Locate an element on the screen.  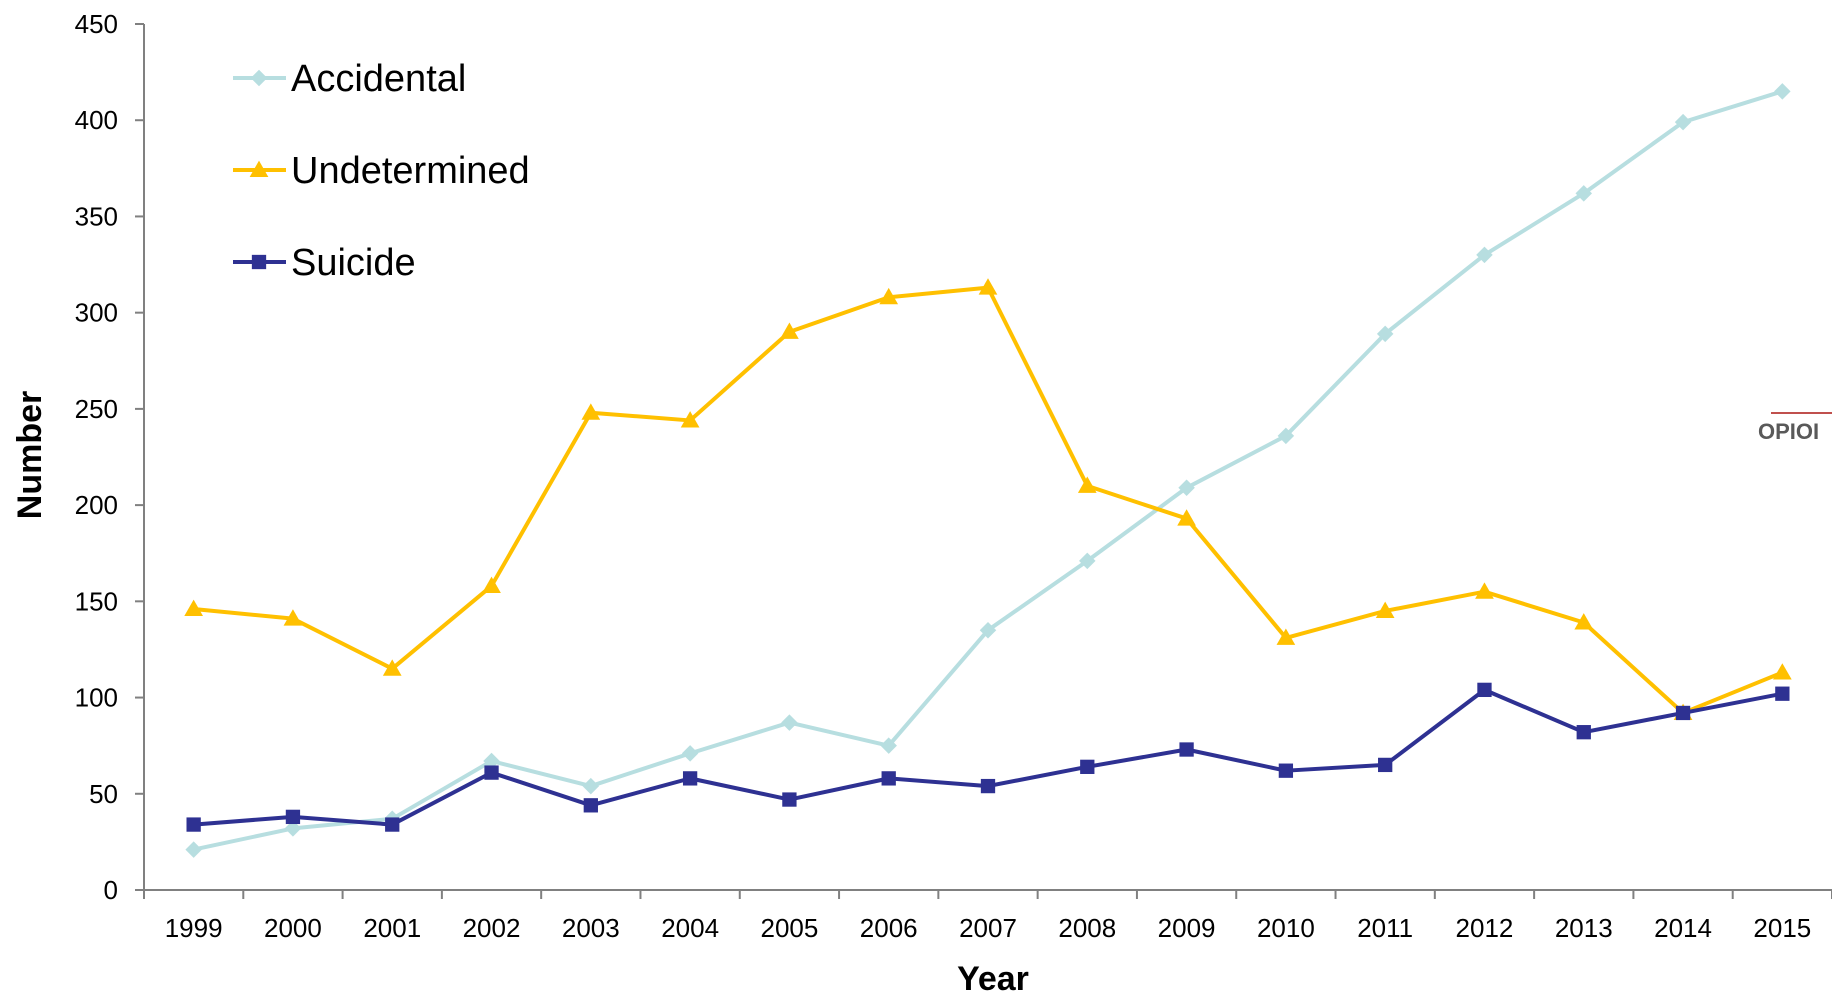
x-tick-label: 2013 is located at coordinates (1584, 928).